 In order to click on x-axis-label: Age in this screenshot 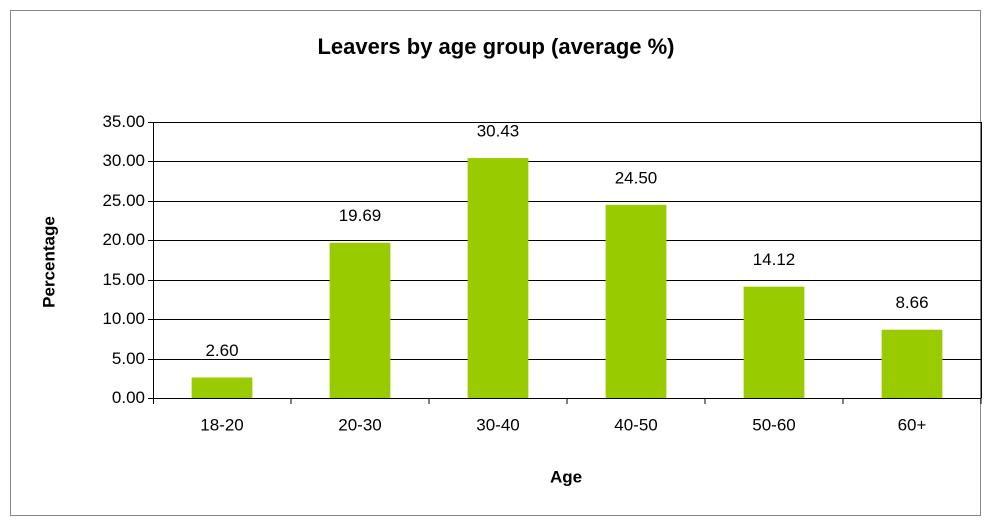, I will do `click(566, 476)`.